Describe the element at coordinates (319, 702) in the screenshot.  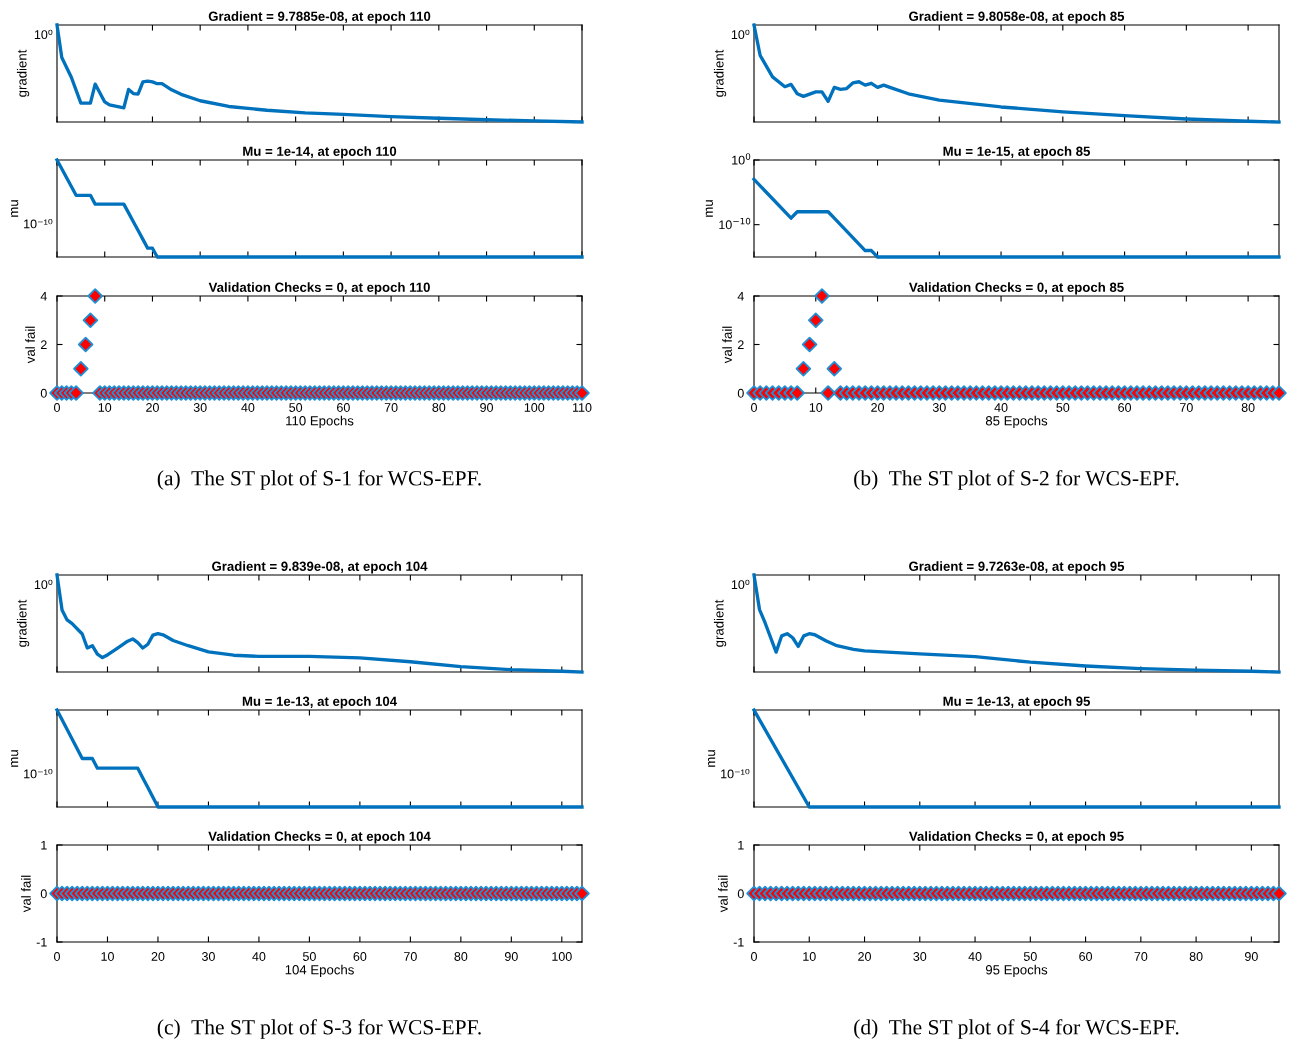
I see `chart-title: Mu = 1e-13, at epoch 104` at that location.